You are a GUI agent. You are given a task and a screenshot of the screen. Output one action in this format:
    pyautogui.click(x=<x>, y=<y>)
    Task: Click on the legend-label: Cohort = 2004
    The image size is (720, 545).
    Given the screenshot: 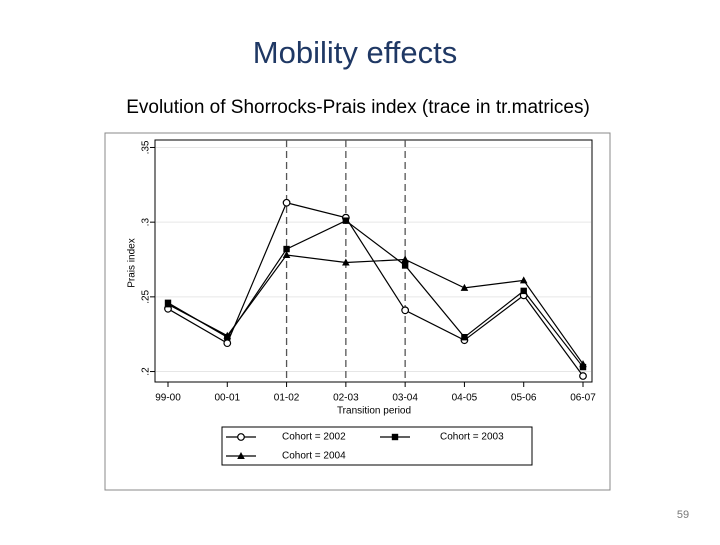 What is the action you would take?
    pyautogui.click(x=314, y=456)
    